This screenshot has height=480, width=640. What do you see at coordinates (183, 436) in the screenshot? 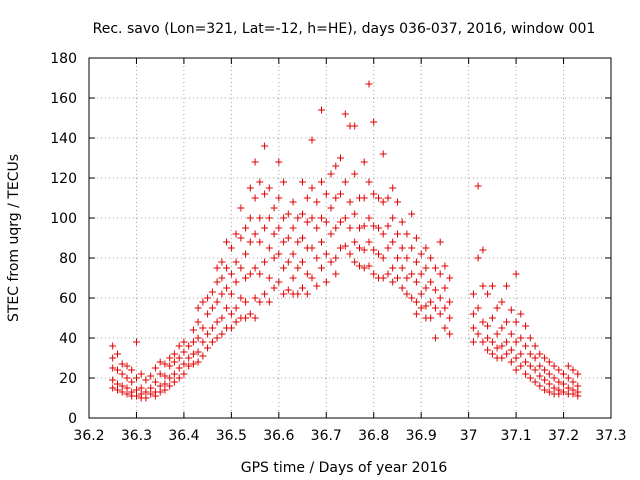
I see `x-tick-label: 36.4` at bounding box center [183, 436].